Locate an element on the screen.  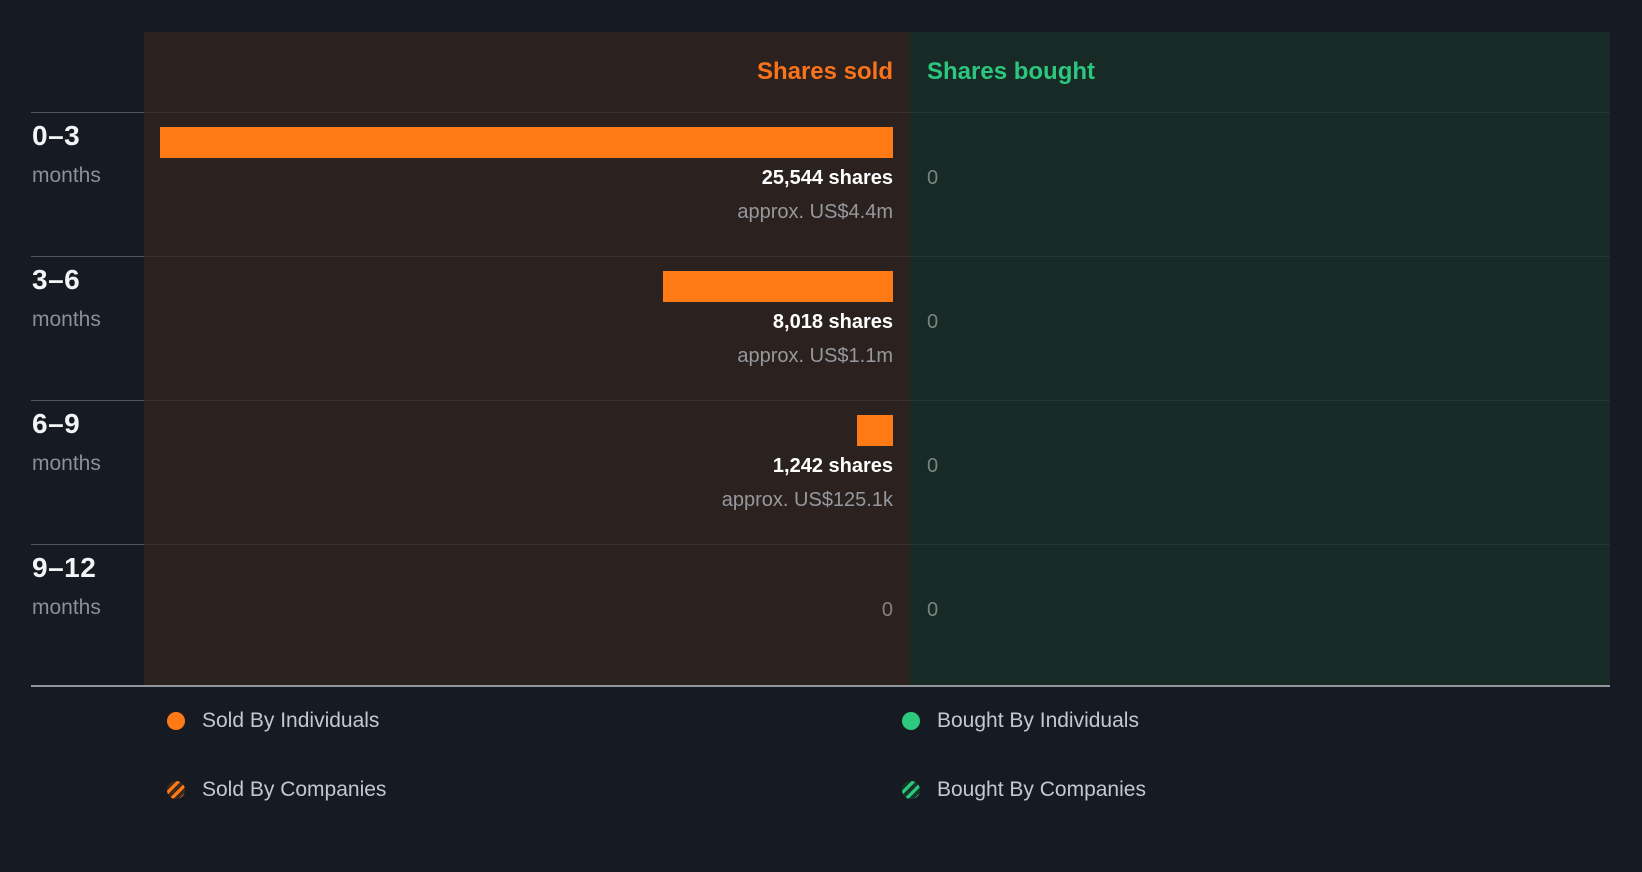
chart-baseline is located at coordinates (820, 686).